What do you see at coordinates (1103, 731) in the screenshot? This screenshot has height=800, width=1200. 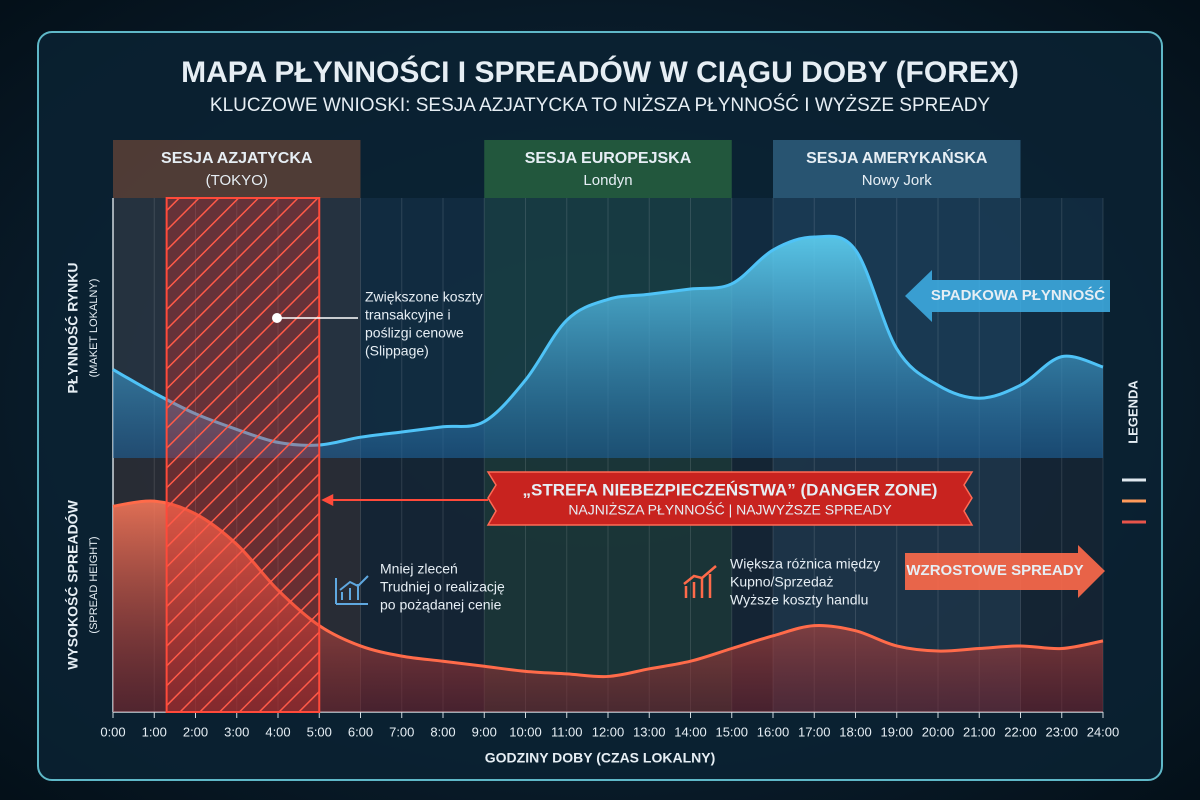 I see `x-tick-label: 24:00` at bounding box center [1103, 731].